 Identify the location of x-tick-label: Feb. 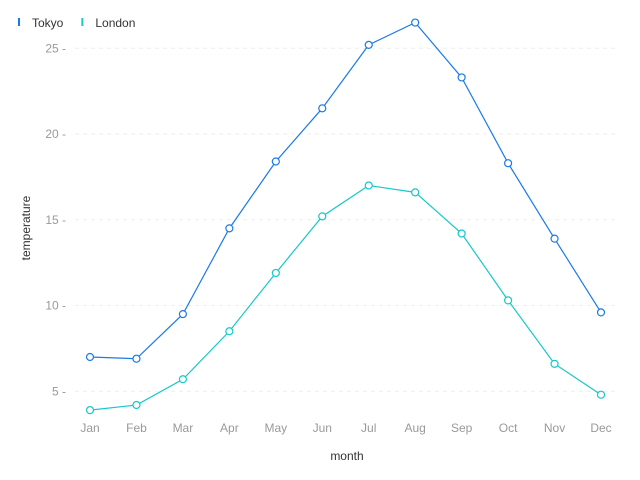
(136, 428).